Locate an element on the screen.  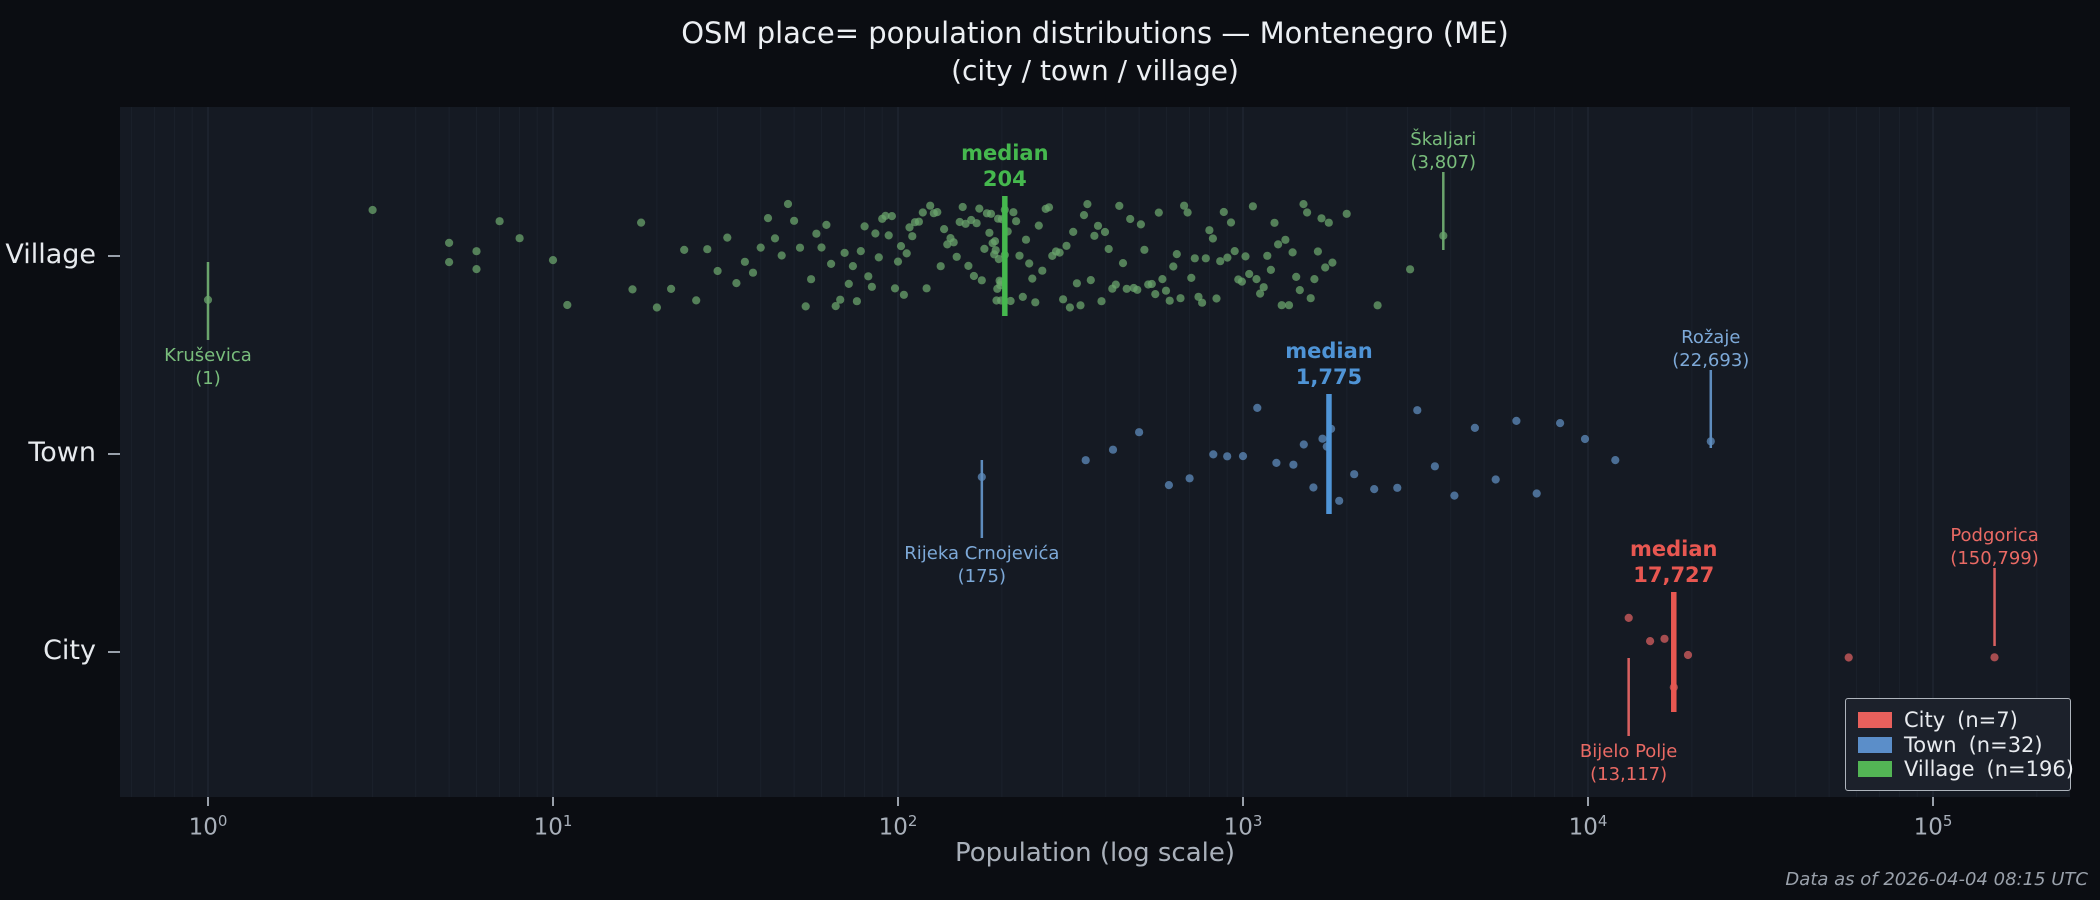
legend-label-city: City (n=7) is located at coordinates (1961, 720).